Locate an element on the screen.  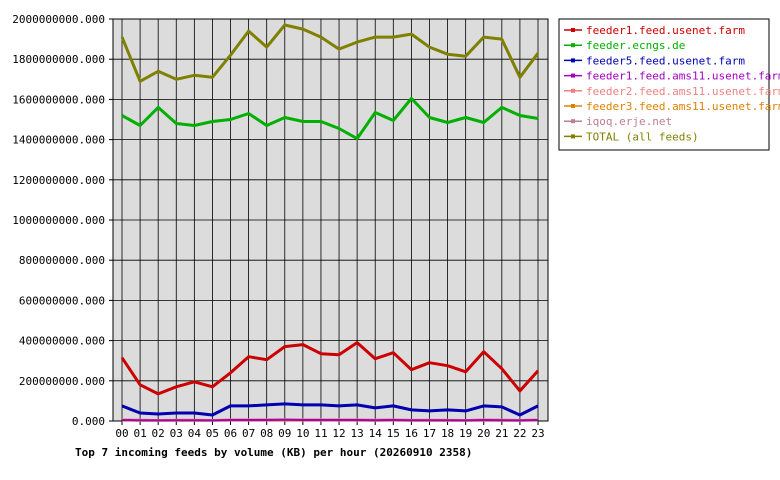
x-tick-label: 15 is located at coordinates (393, 433).